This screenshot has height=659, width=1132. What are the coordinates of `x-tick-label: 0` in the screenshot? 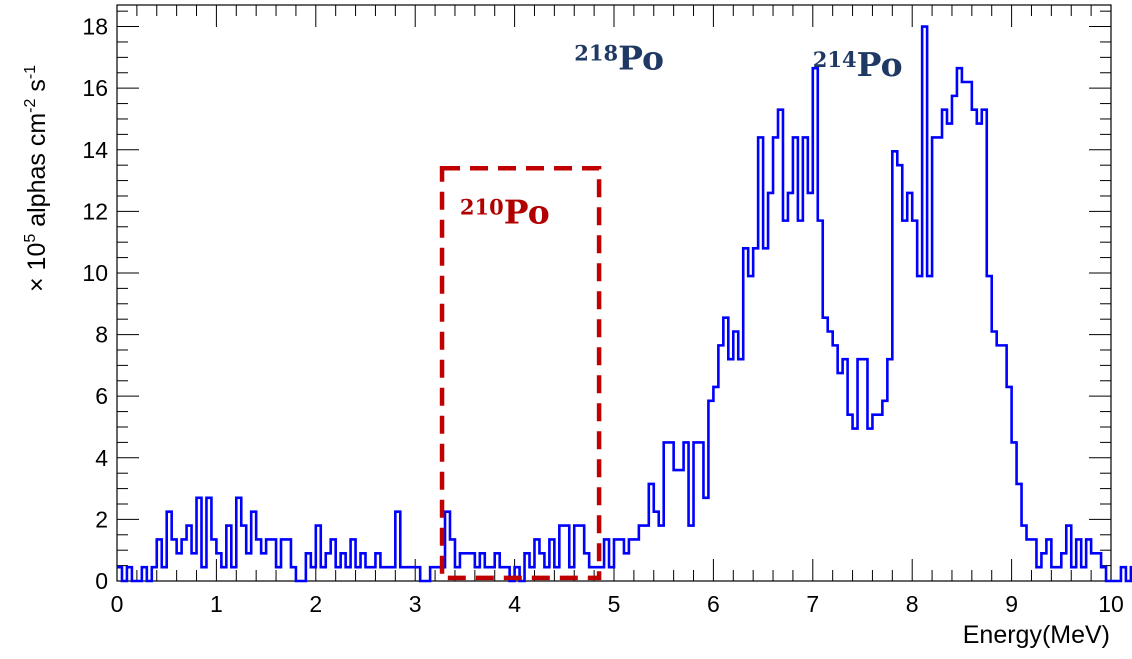 It's located at (117, 604).